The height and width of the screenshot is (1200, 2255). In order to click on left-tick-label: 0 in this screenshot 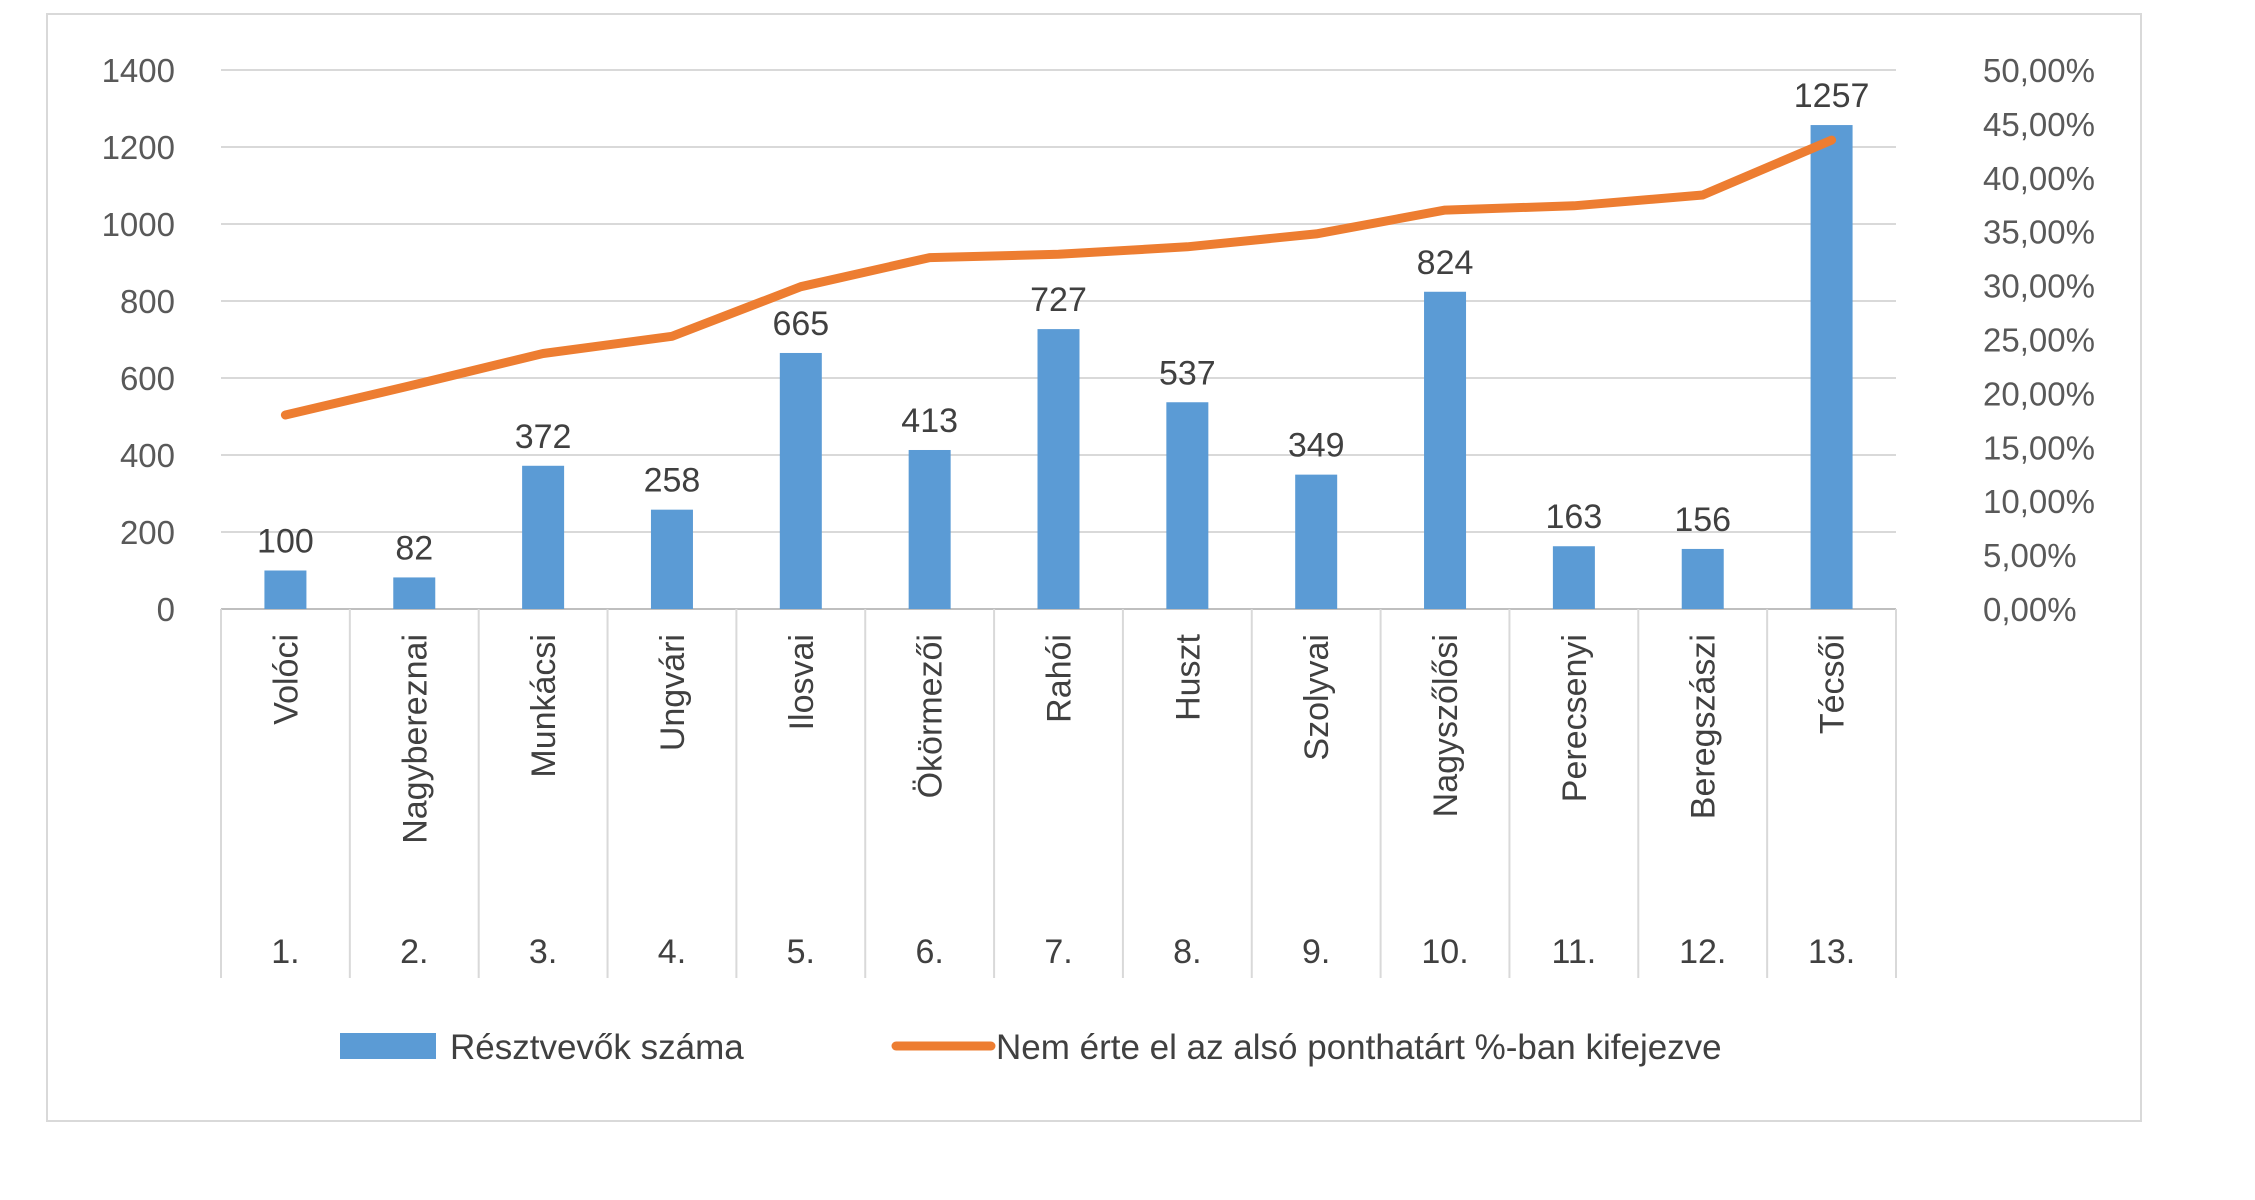, I will do `click(166, 609)`.